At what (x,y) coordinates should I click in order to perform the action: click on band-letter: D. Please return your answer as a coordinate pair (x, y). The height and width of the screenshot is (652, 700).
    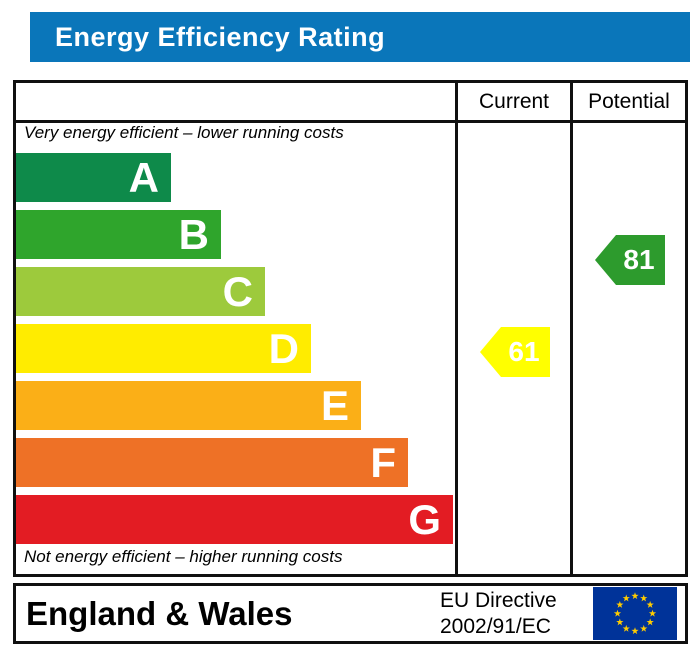
    Looking at the image, I should click on (283, 348).